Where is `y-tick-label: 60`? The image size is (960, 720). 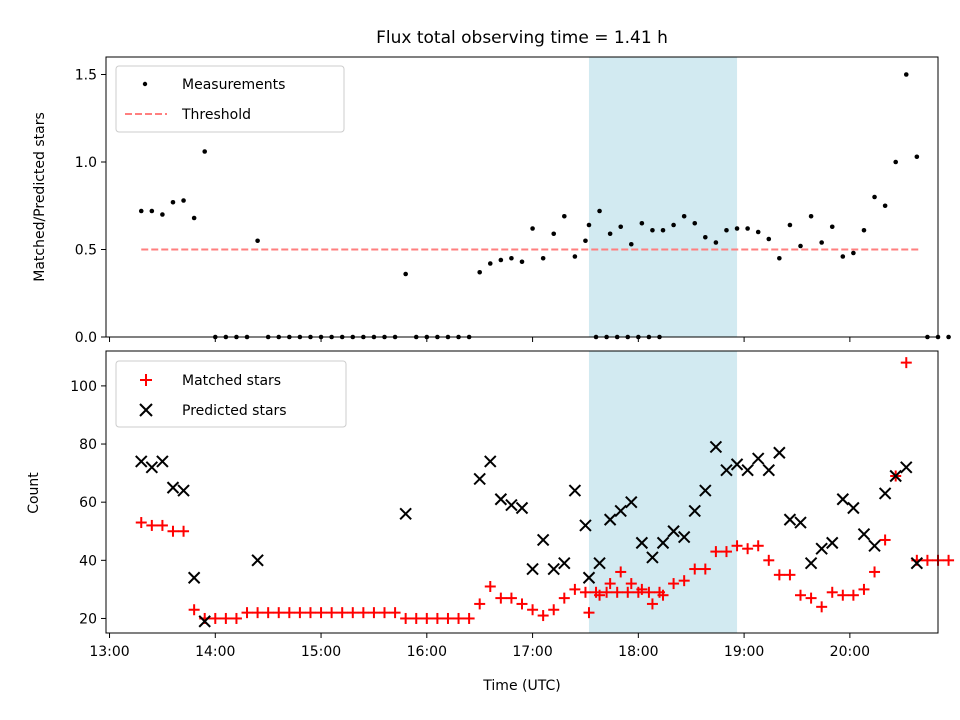 y-tick-label: 60 is located at coordinates (88, 503).